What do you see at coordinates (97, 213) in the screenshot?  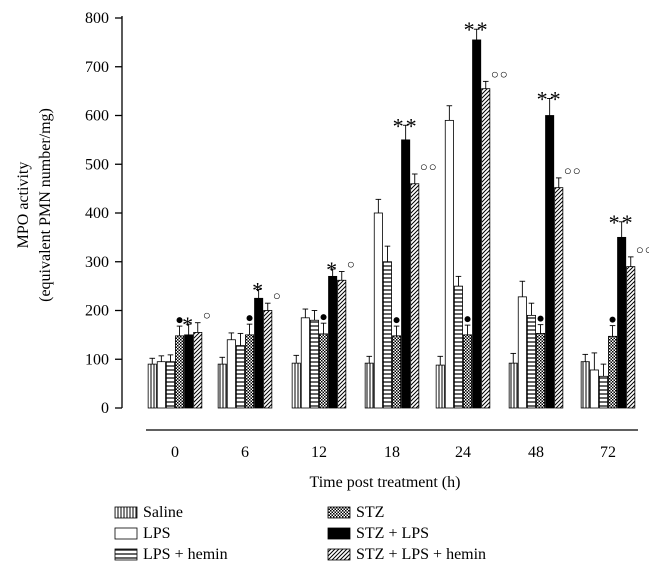 I see `y-tick-label: 400` at bounding box center [97, 213].